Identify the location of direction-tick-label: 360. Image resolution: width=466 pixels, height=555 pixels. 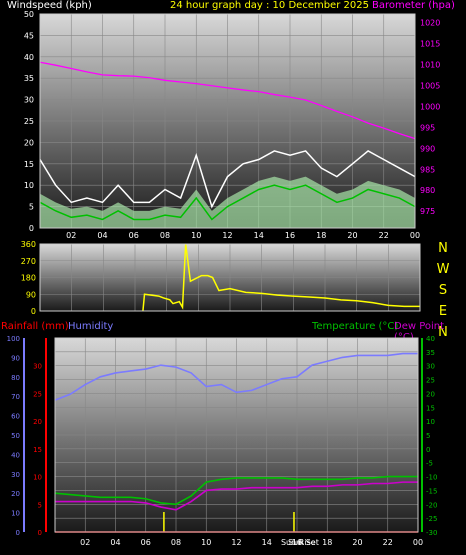
(28, 244).